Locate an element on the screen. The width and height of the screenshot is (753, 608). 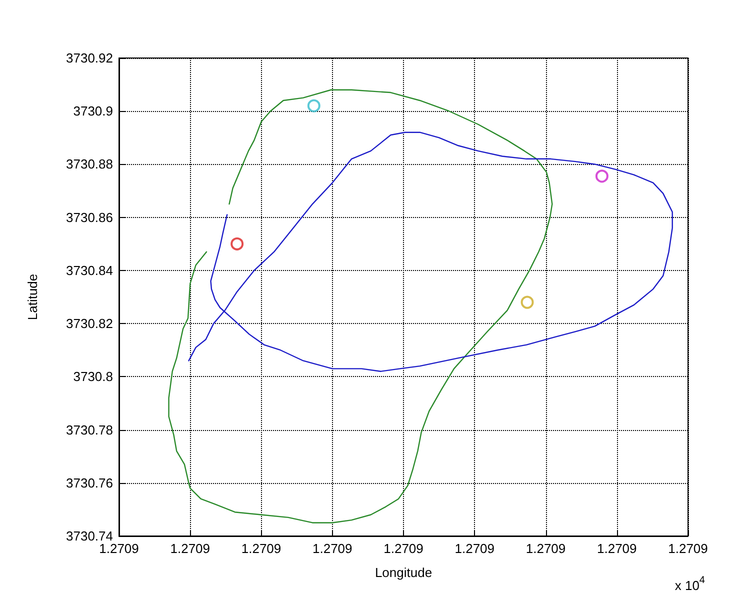
y-tick-label: 3730.82 is located at coordinates (89, 324).